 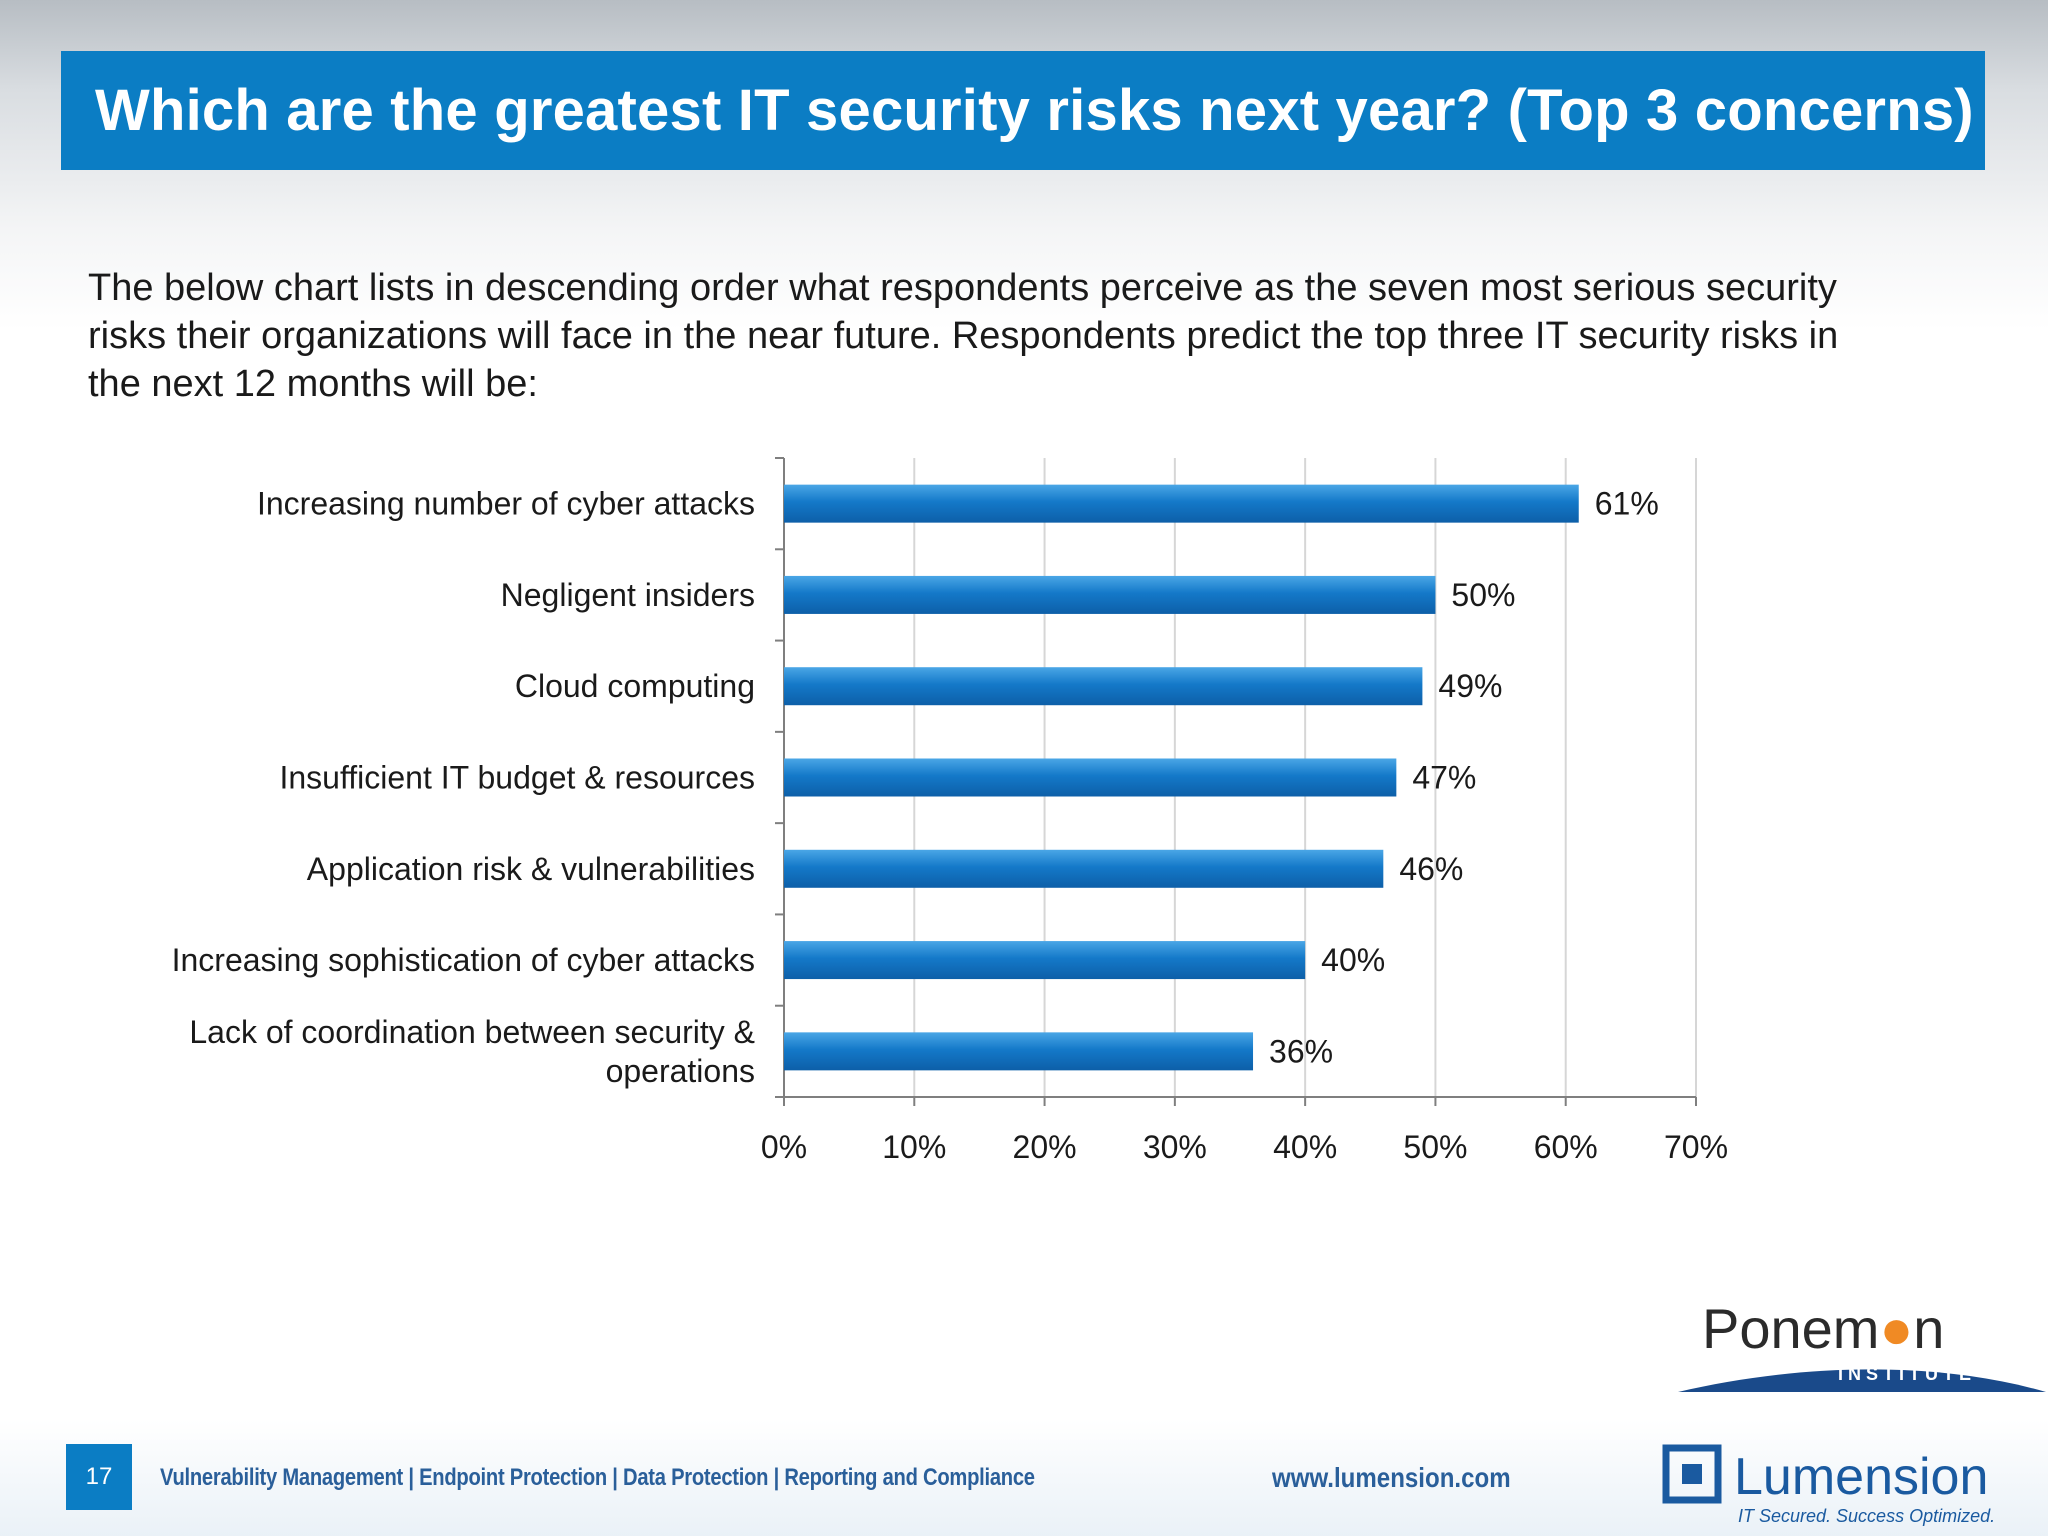 What do you see at coordinates (635, 686) in the screenshot?
I see `category-label: Cloud computing` at bounding box center [635, 686].